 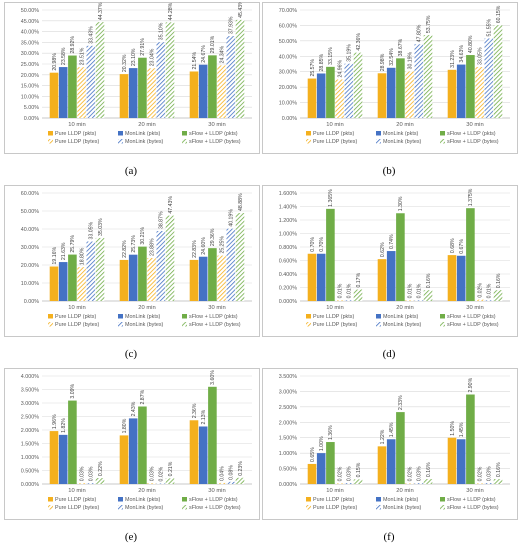 I want to click on data-label: 31.23%, so click(x=453, y=59).